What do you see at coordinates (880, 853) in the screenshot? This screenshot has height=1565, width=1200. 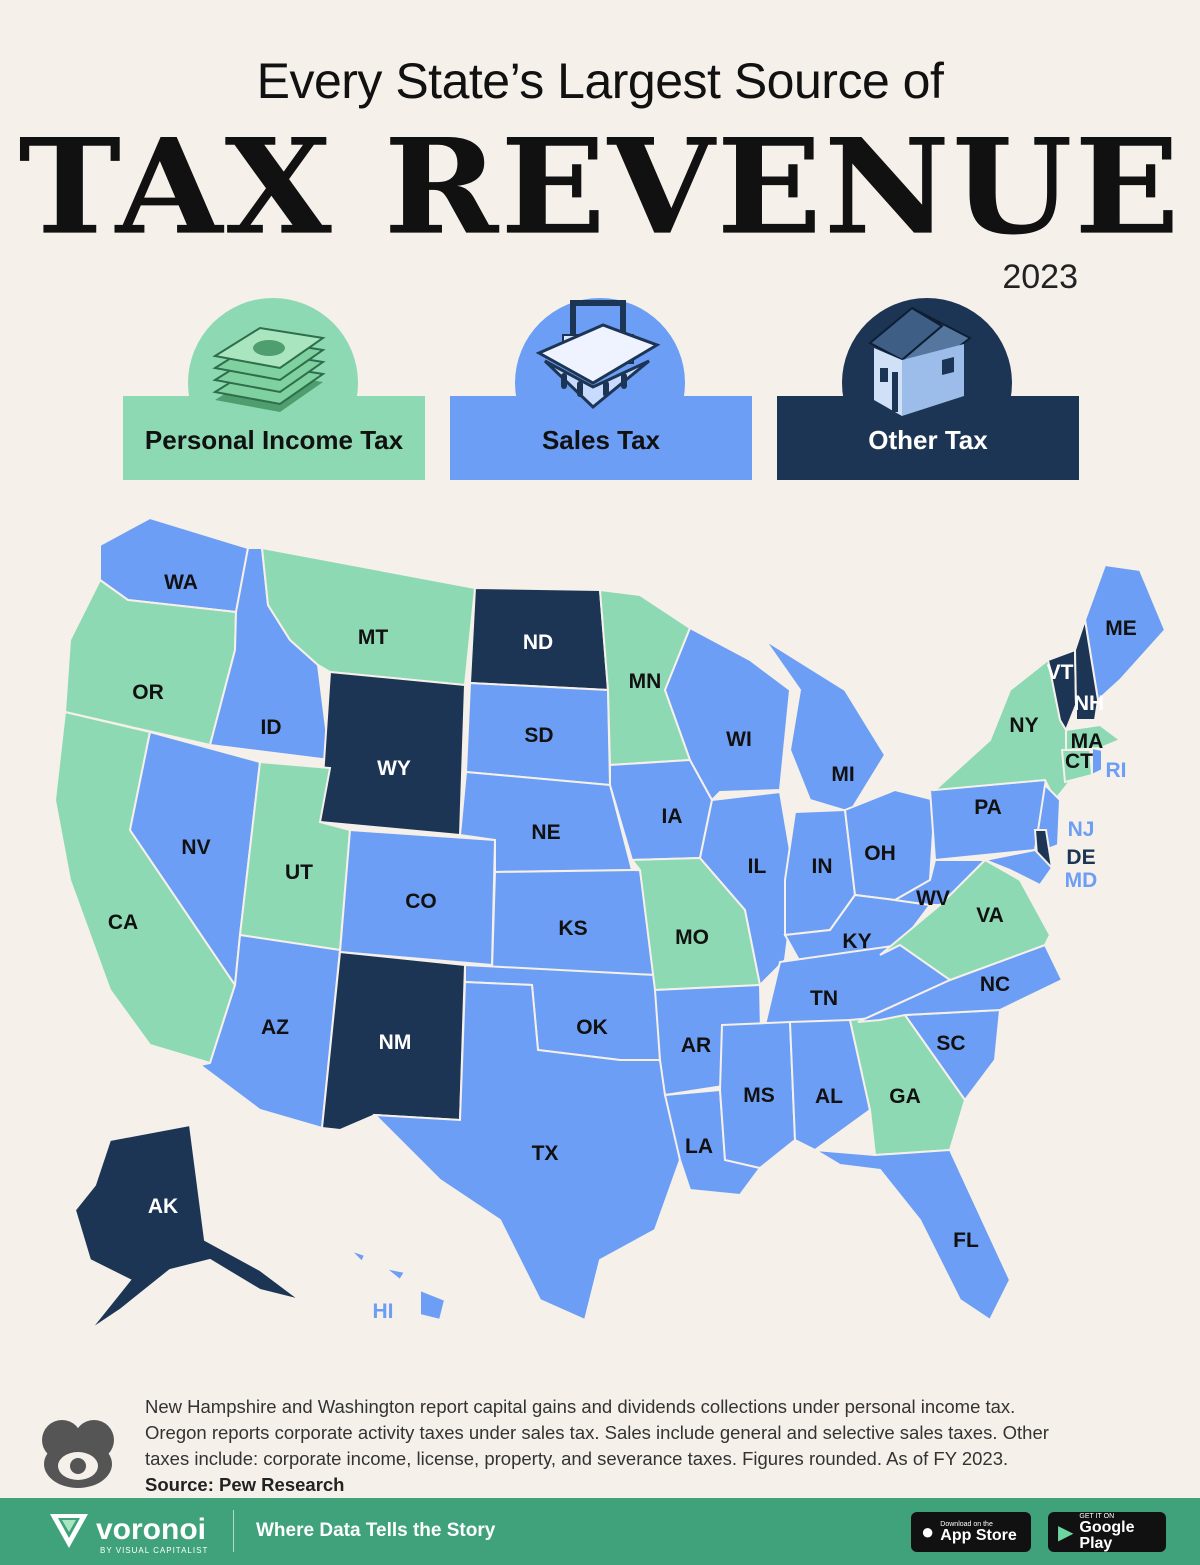 I see `state-label-oh: OH` at bounding box center [880, 853].